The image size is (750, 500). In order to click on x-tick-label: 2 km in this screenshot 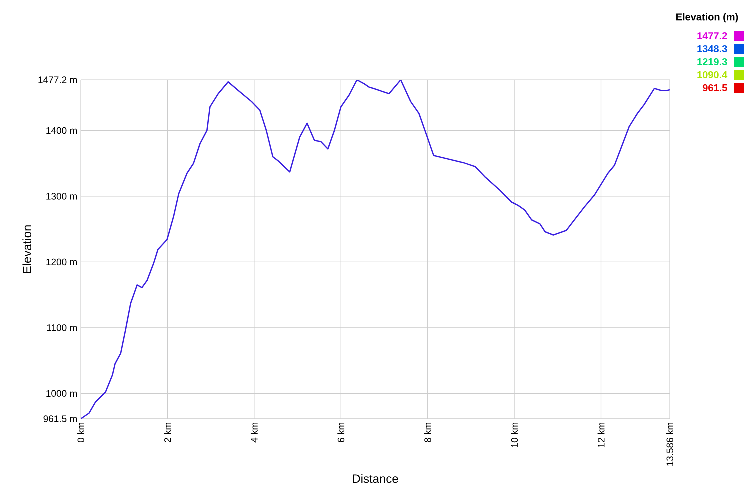, I will do `click(168, 432)`.